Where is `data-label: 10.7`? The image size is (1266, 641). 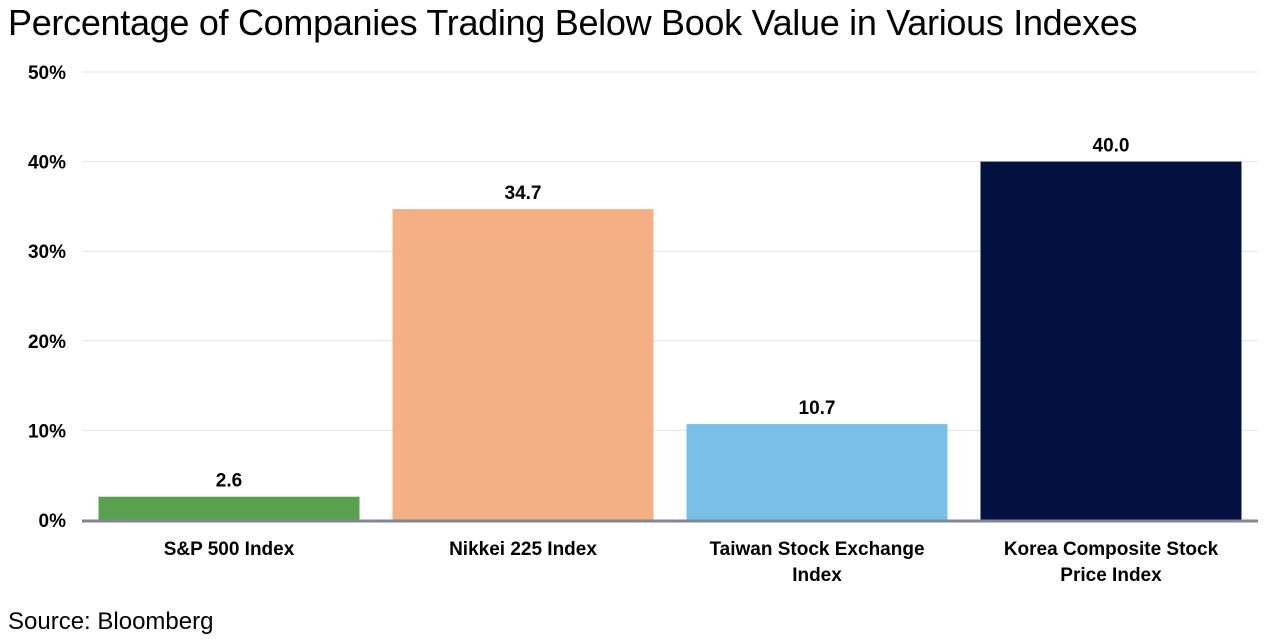 data-label: 10.7 is located at coordinates (817, 408).